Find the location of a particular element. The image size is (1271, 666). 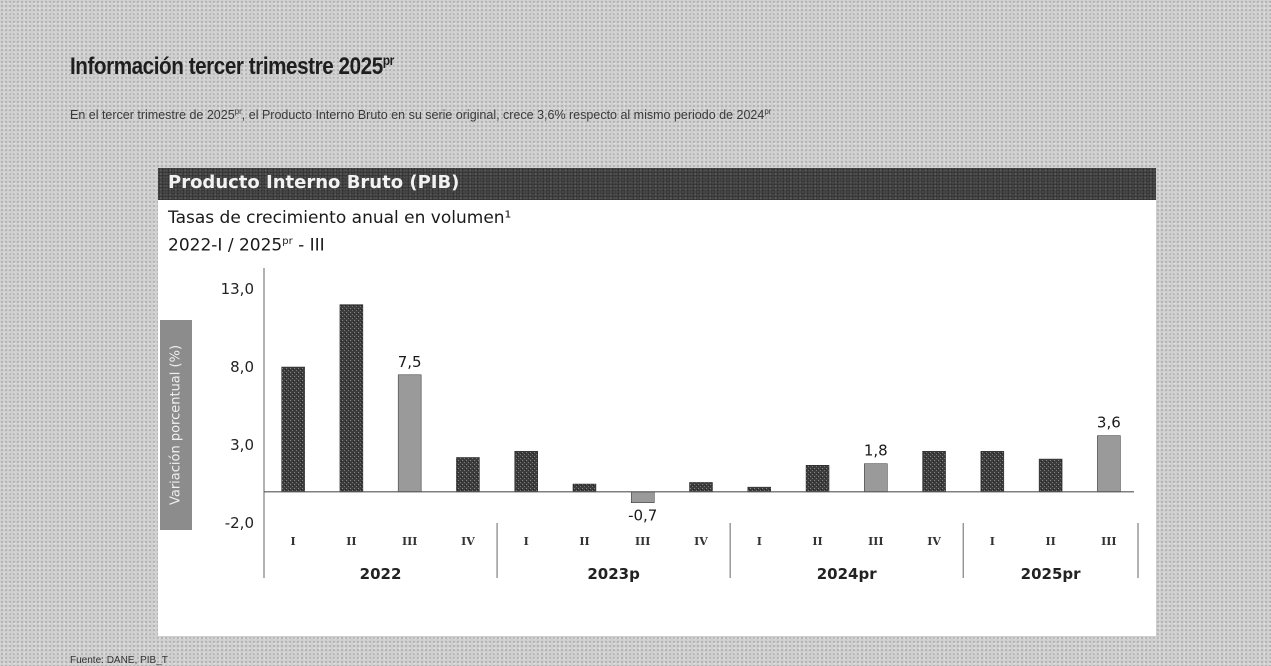

chart-subtitle-line2: 2022-I / 2025pr - III is located at coordinates (246, 245).